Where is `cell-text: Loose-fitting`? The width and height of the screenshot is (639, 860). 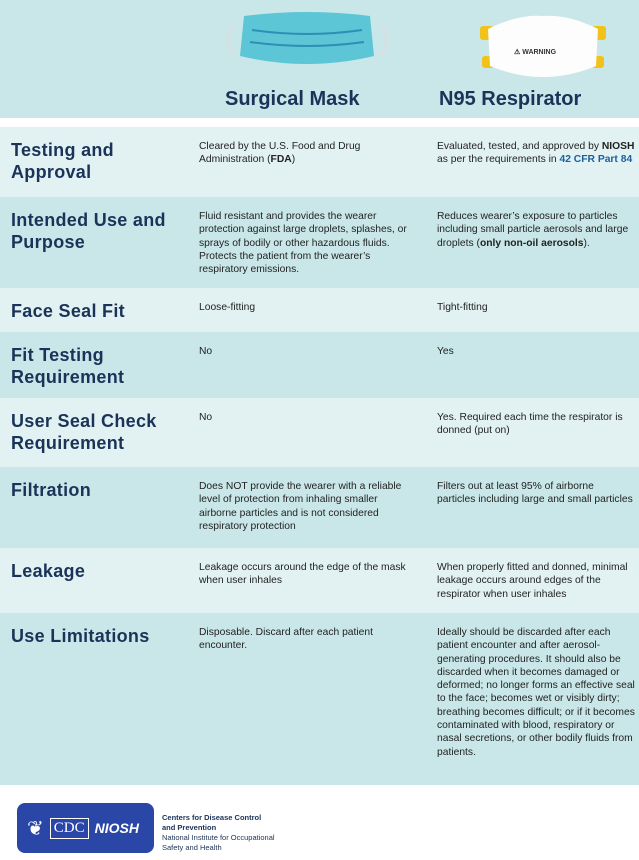
cell-text: Loose-fitting is located at coordinates (227, 307).